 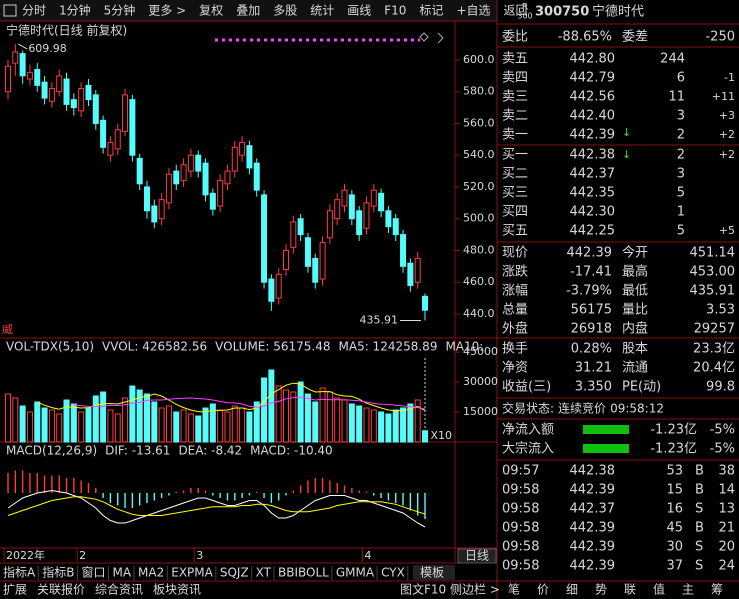 I want to click on toolbar-item: 分时, so click(x=34, y=11).